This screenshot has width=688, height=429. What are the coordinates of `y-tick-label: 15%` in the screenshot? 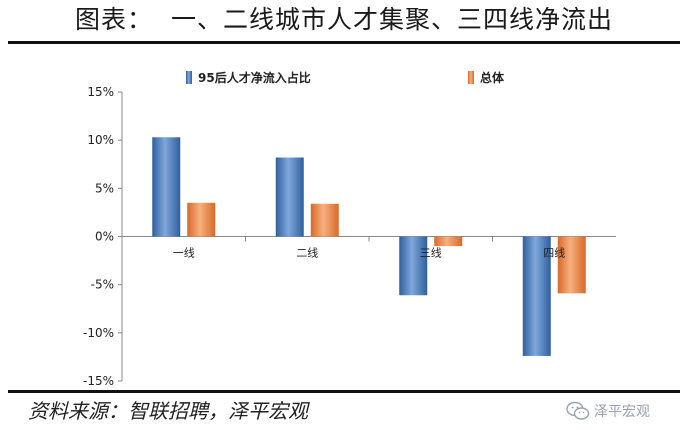 It's located at (100, 92).